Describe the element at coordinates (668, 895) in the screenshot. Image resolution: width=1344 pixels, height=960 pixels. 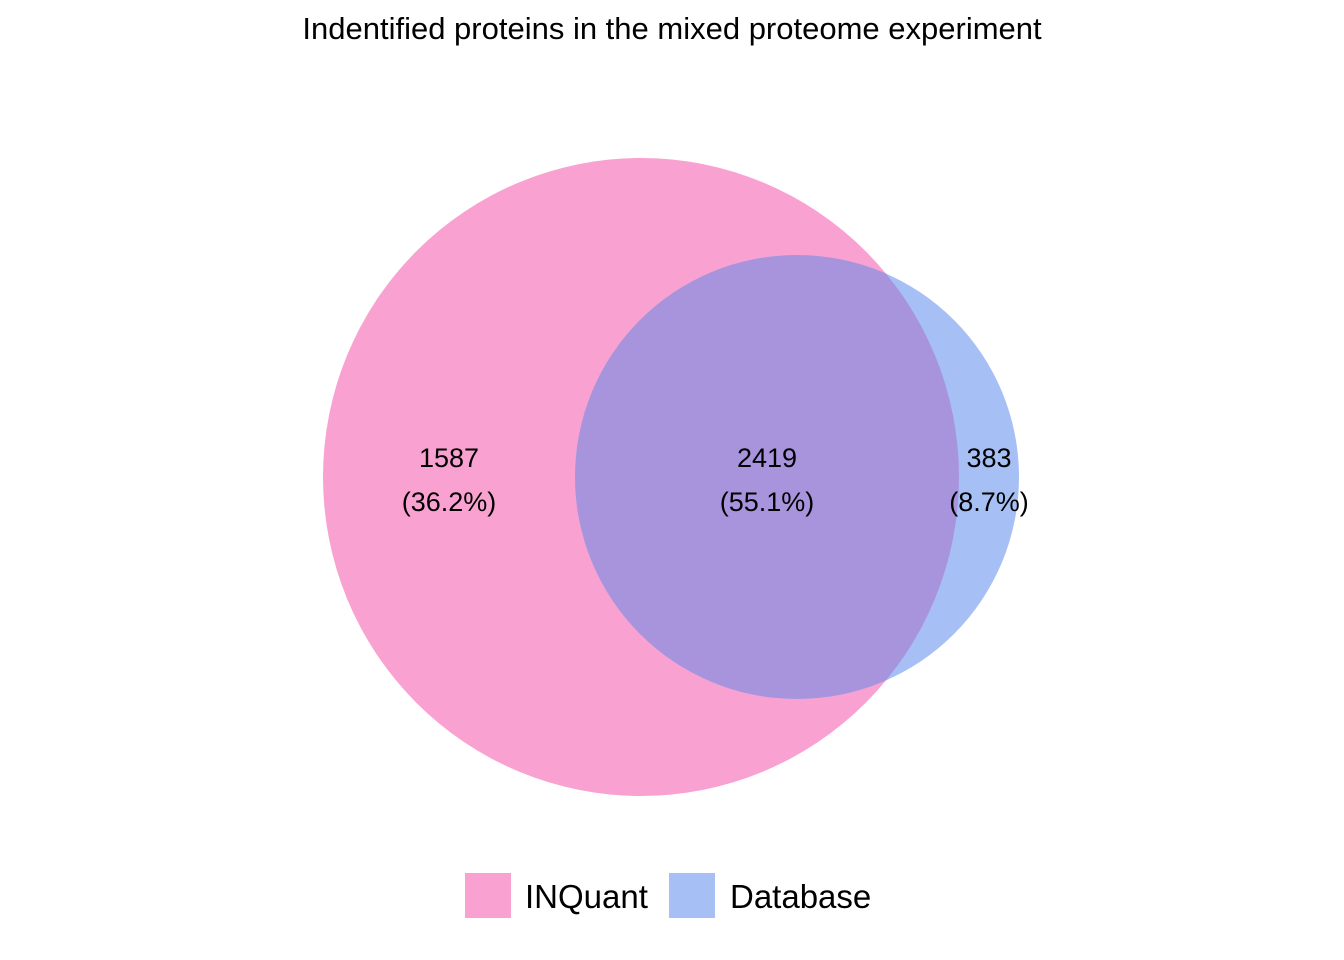
I see `legend: INQuant Database` at that location.